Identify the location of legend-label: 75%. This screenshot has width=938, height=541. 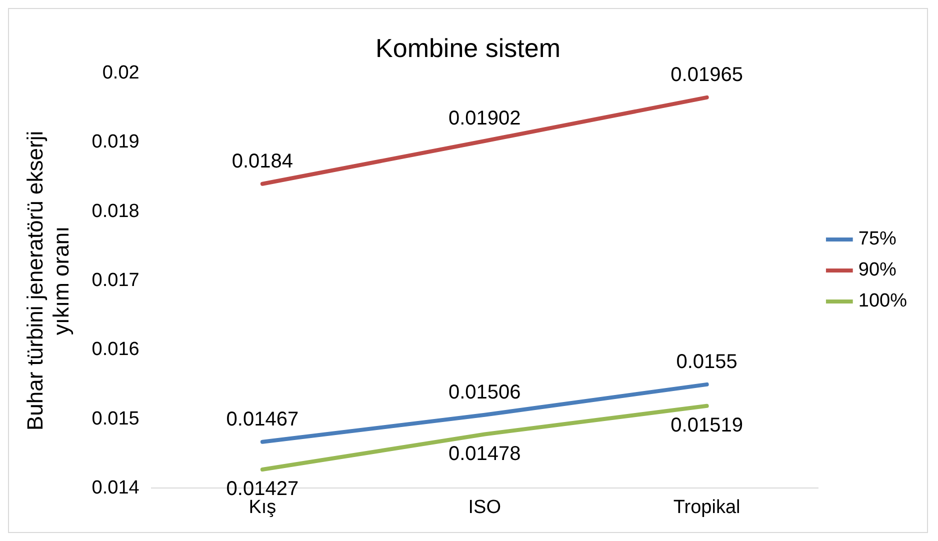
(877, 239).